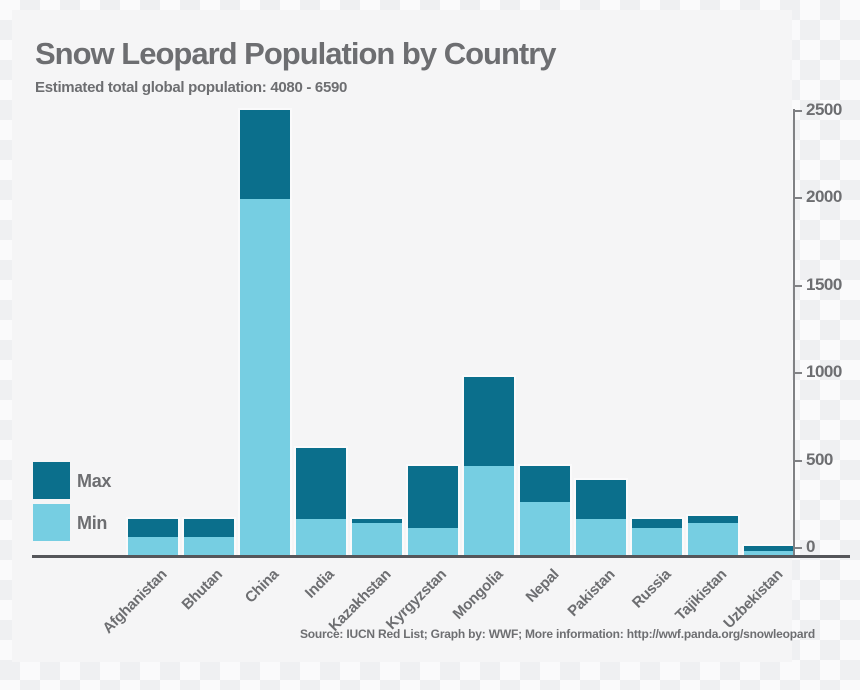 This screenshot has height=690, width=860. I want to click on y-tick-label-2500: 2500, so click(824, 109).